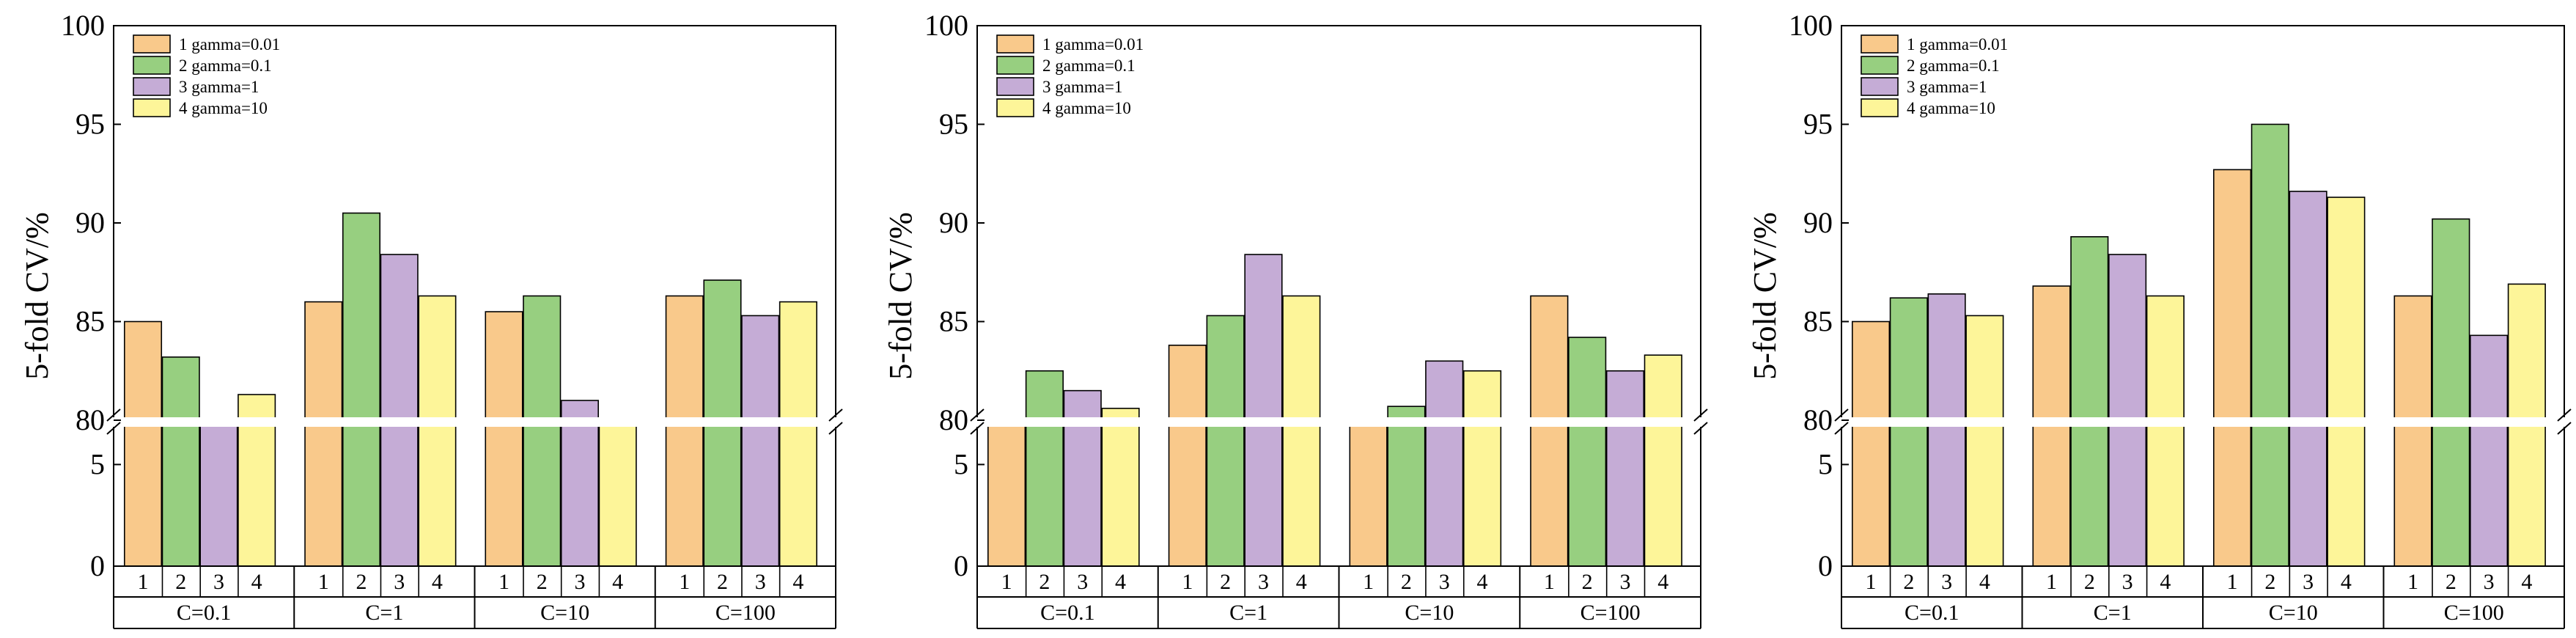  What do you see at coordinates (1368, 493) in the screenshot?
I see `bar-p2-C=10-1` at bounding box center [1368, 493].